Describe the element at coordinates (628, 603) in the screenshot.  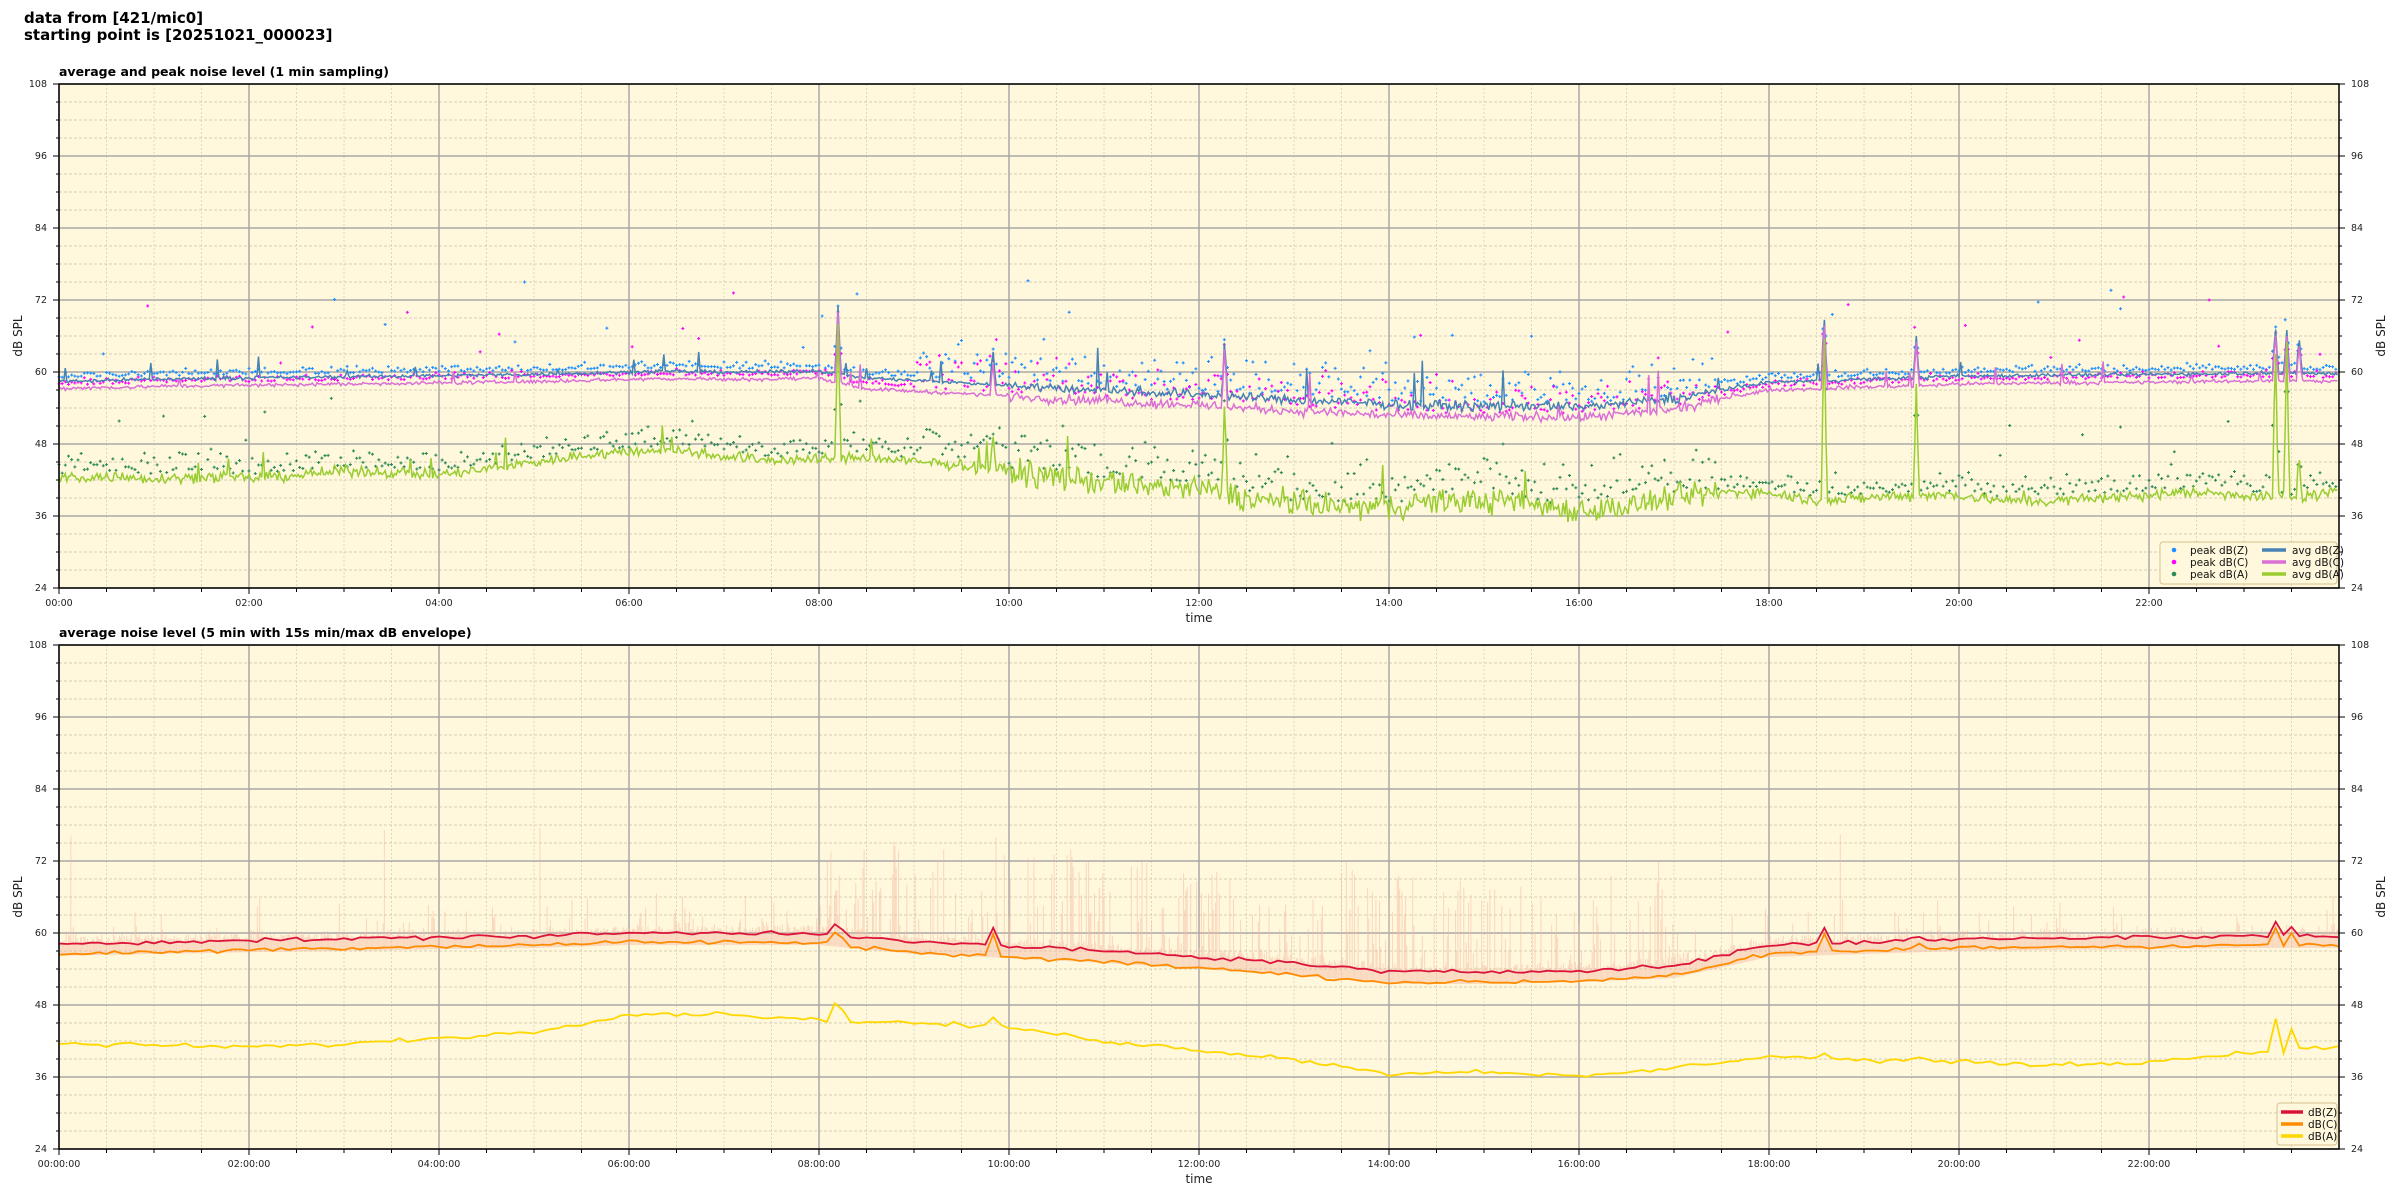
I see `x-tick-label: 06:00` at that location.